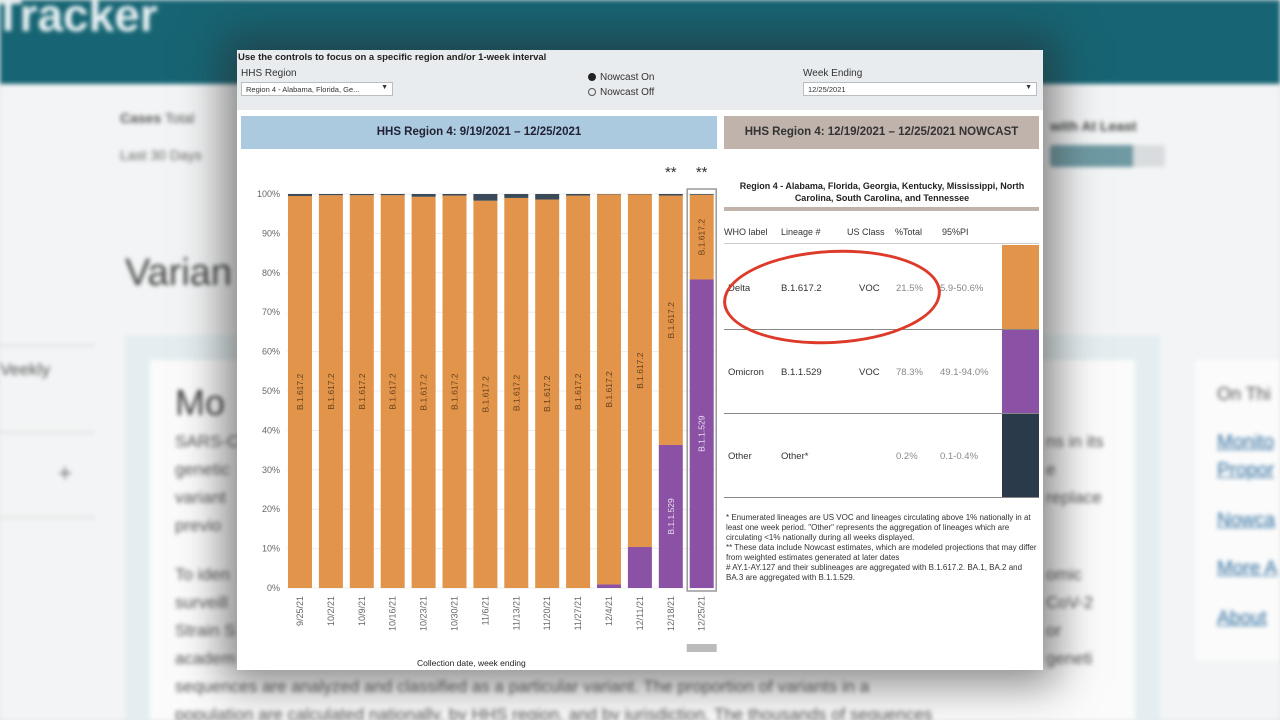  I want to click on x-tick-label: 12/25/21, so click(702, 613).